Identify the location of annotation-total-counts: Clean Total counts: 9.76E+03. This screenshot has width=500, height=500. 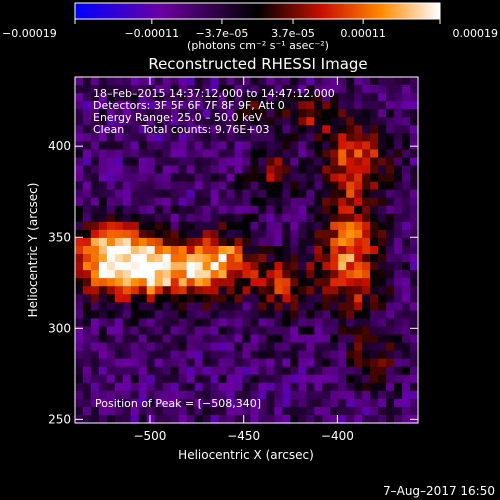
(181, 129).